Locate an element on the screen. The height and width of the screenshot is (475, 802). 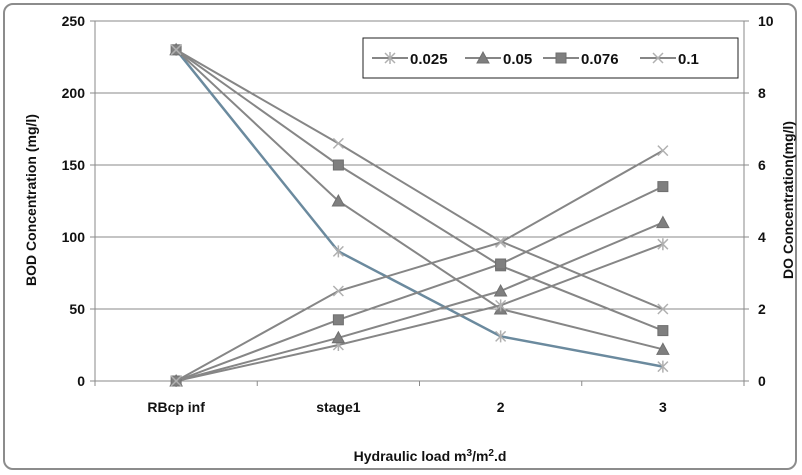
legend-label: 0.076 is located at coordinates (600, 59).